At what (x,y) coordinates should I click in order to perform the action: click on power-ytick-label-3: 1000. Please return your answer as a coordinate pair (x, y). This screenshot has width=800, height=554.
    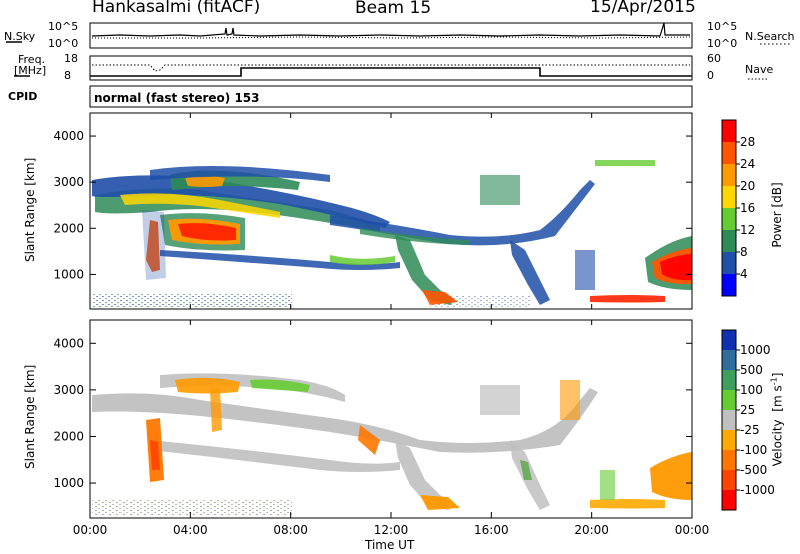
    Looking at the image, I should click on (68, 274).